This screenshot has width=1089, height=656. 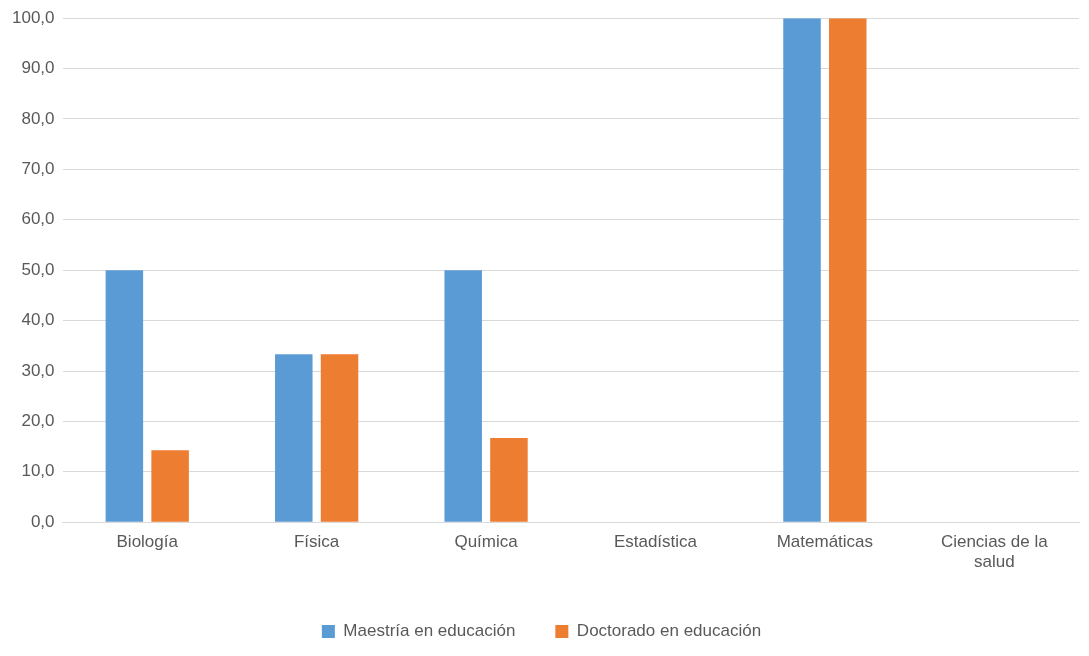 I want to click on y-tick-label: 0,0, so click(x=42, y=521).